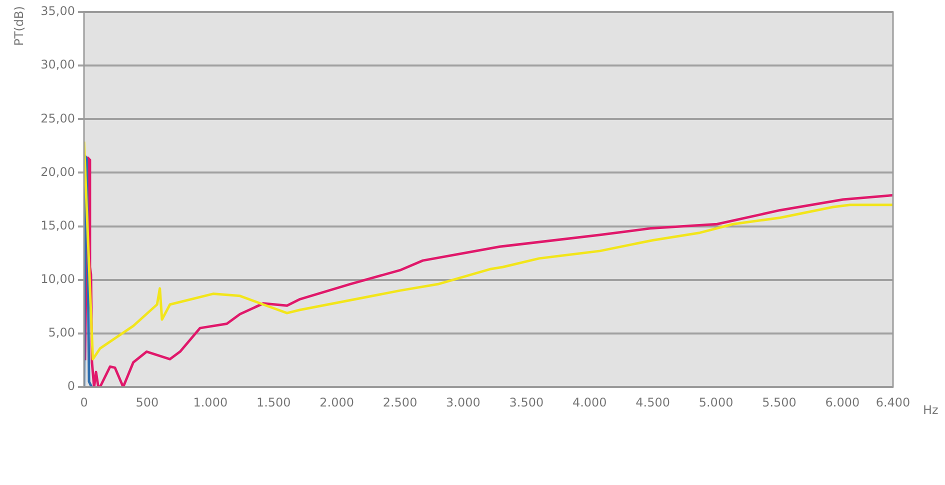  I want to click on x-tick-label: 1.500, so click(273, 402).